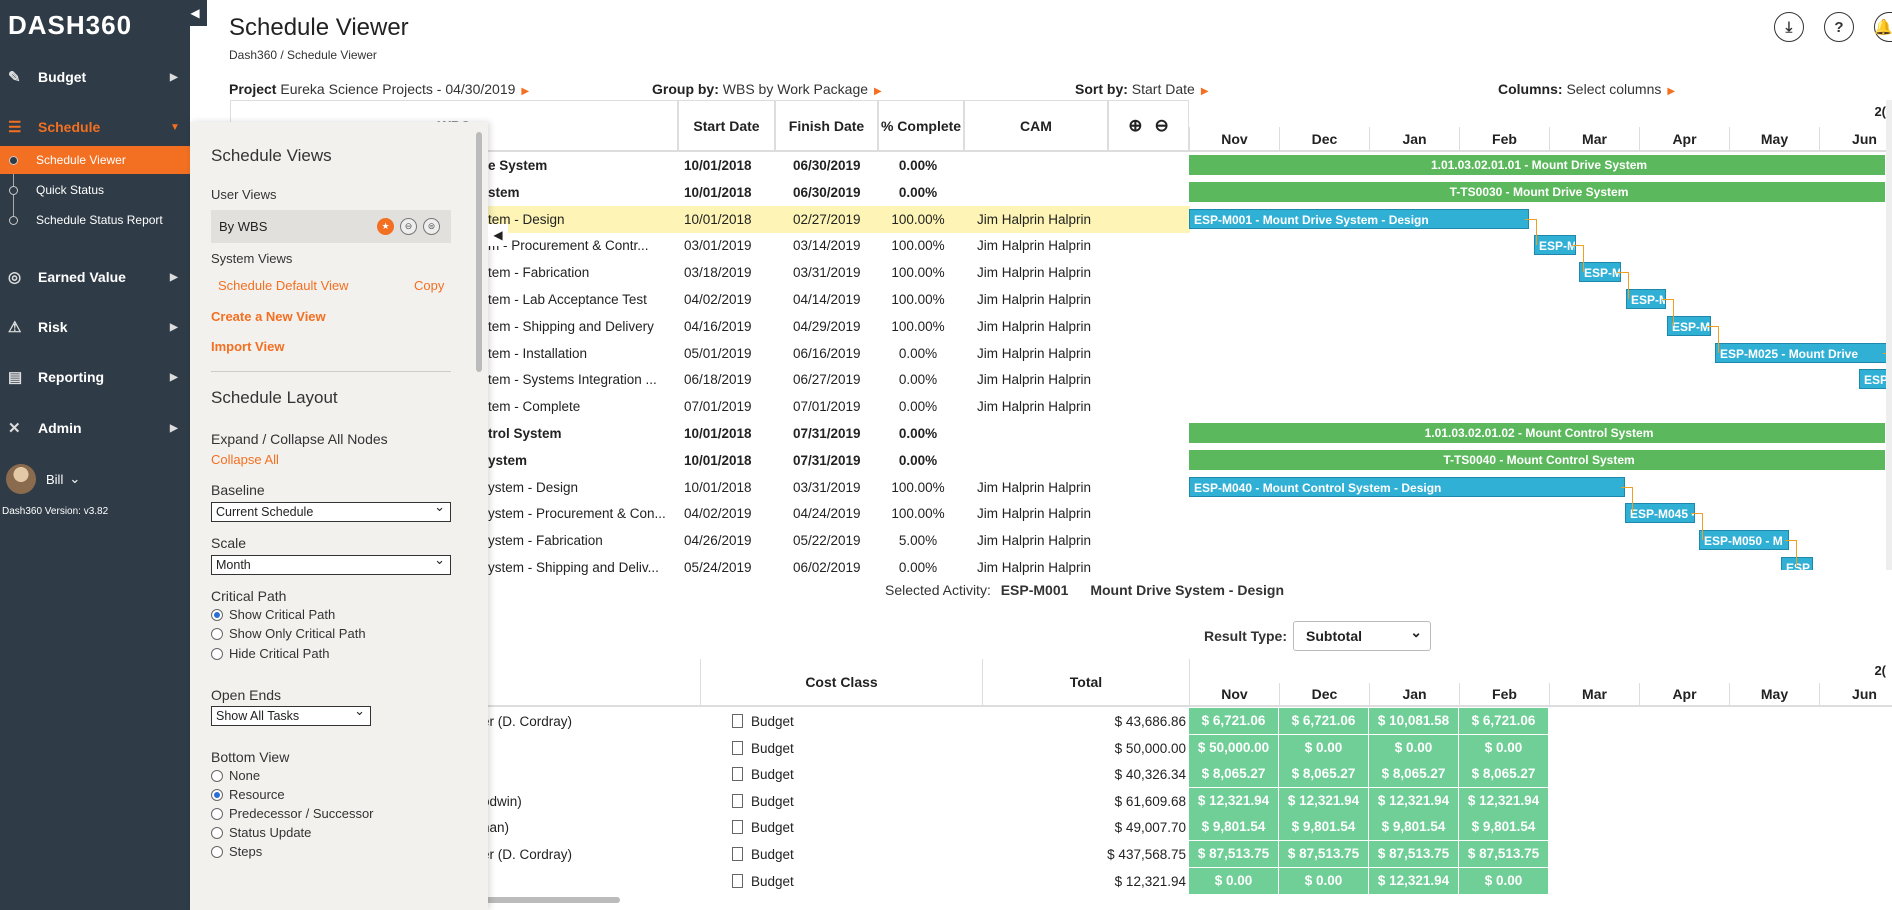 The width and height of the screenshot is (1892, 910). What do you see at coordinates (43, 479) in the screenshot?
I see `user-menu: Bill ⌄` at bounding box center [43, 479].